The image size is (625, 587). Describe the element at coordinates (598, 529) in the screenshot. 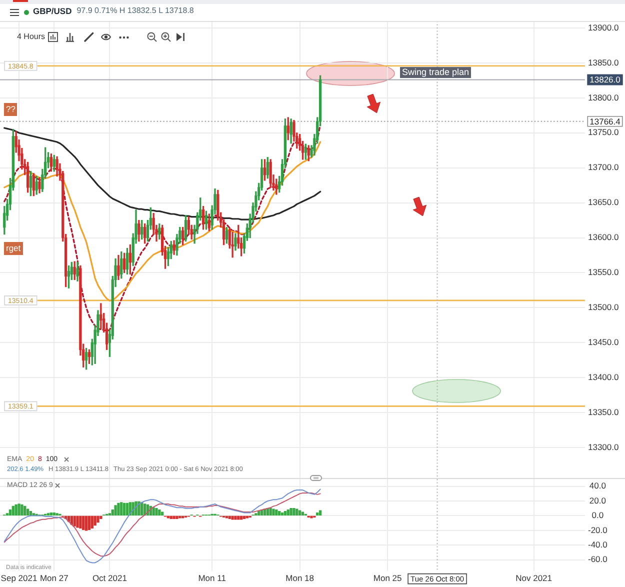

I see `y-tick-label: -20.0` at that location.